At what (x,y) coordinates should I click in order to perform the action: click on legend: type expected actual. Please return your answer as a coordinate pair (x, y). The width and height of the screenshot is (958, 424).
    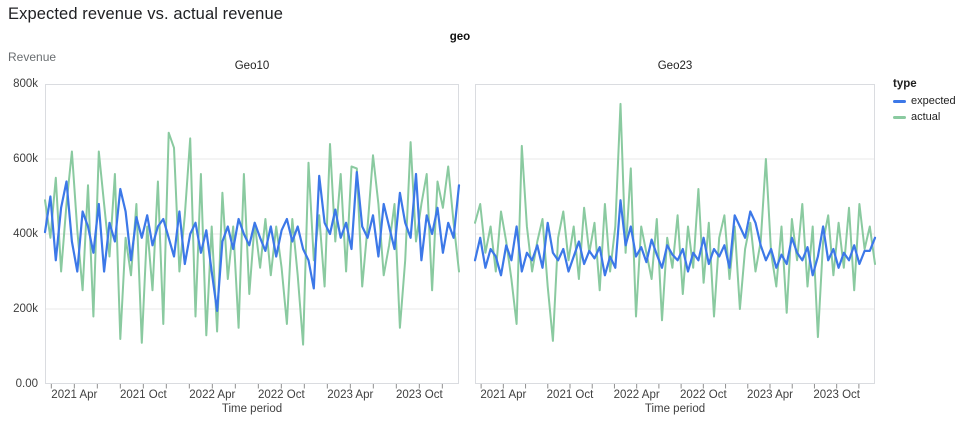
    Looking at the image, I should click on (925, 100).